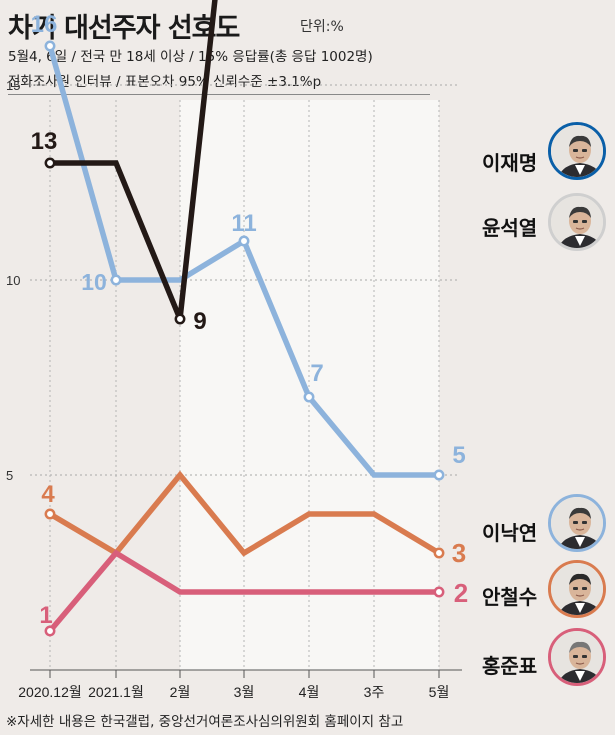 This screenshot has height=735, width=615. Describe the element at coordinates (48, 494) in the screenshot. I see `data-label-안철수: 4` at that location.